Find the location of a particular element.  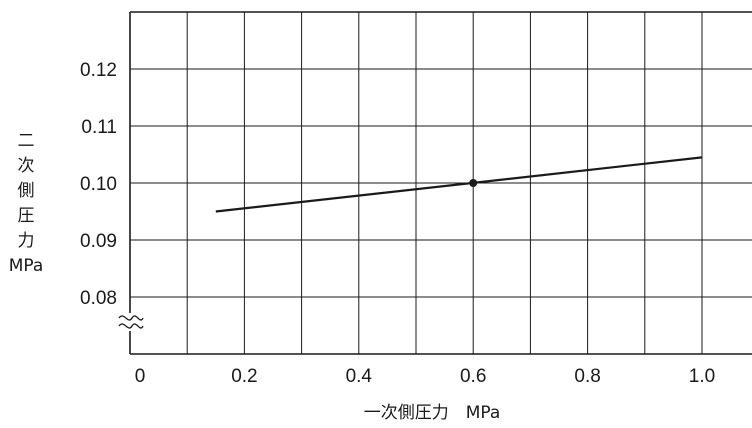

x-tick-label: 0.2 is located at coordinates (244, 376).